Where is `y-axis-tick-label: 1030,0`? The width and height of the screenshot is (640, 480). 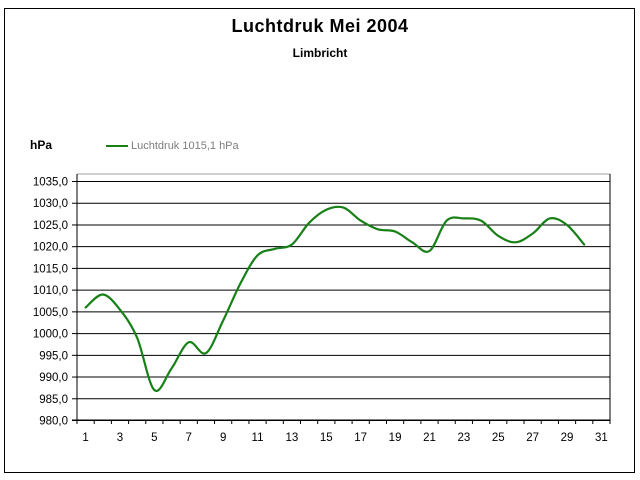 y-axis-tick-label: 1030,0 is located at coordinates (50, 204).